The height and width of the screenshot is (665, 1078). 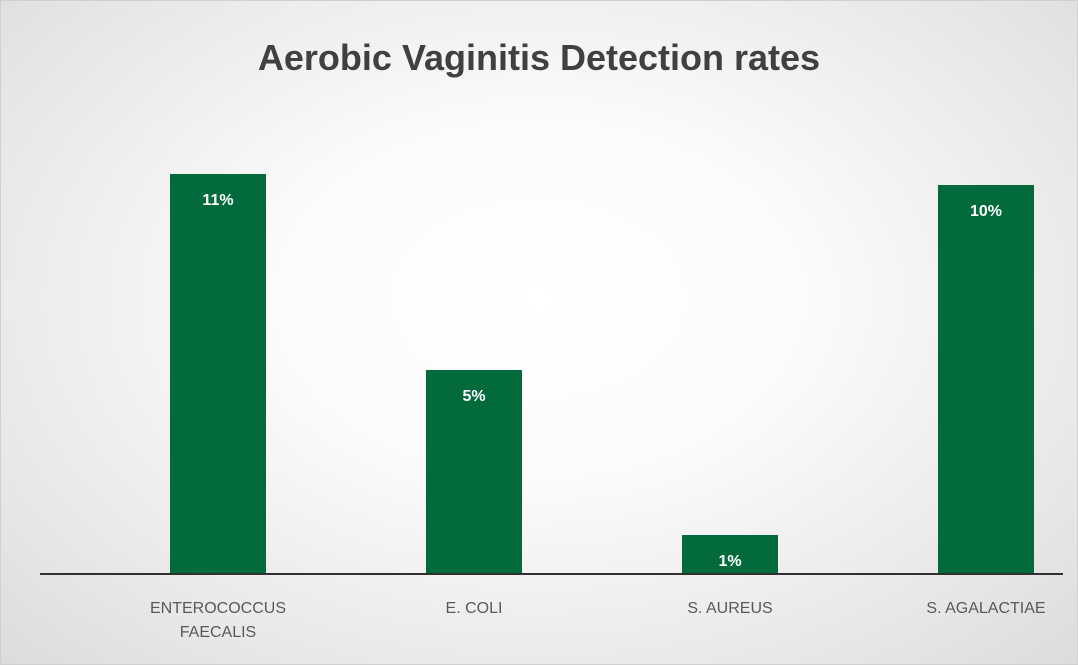 What do you see at coordinates (551, 574) in the screenshot?
I see `x-axis-line` at bounding box center [551, 574].